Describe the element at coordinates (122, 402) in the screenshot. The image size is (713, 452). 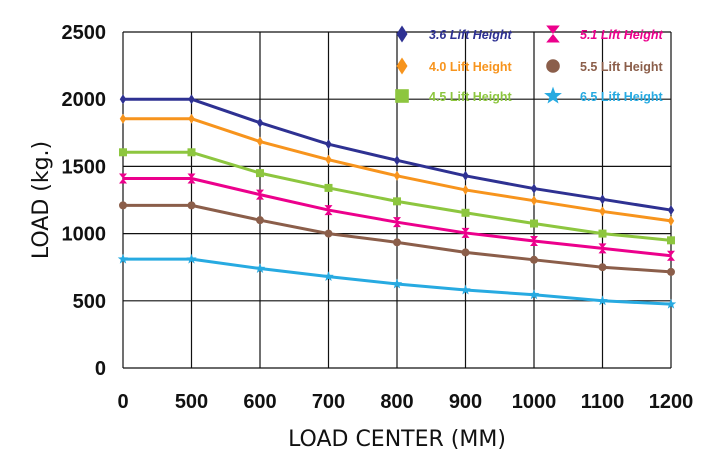
I see `x-tick-label: 0` at that location.